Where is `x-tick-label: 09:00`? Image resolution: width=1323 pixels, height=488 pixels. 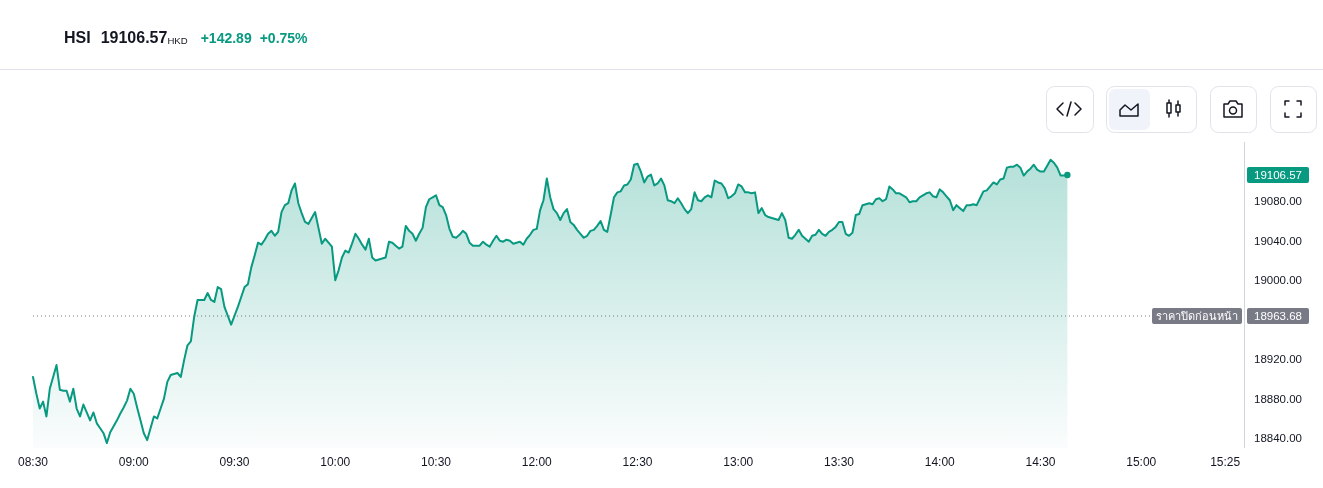 x-tick-label: 09:00 is located at coordinates (133, 462).